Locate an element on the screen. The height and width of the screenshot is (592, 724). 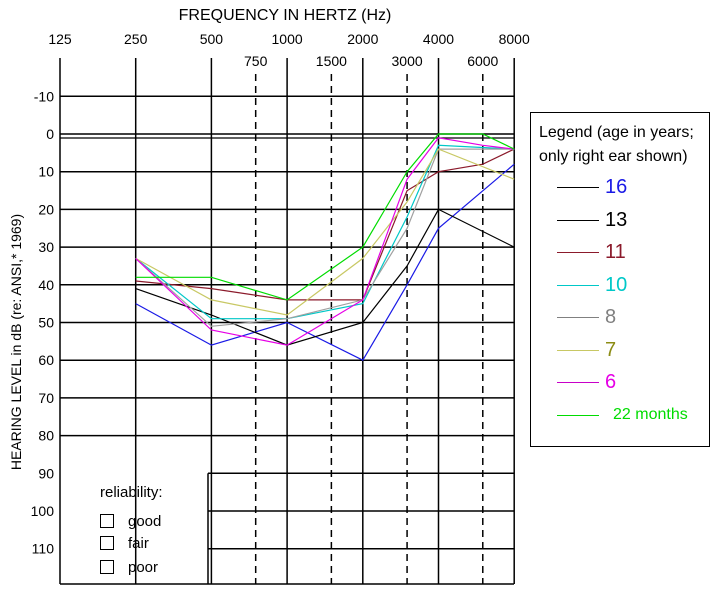
y-tick-40: 40 is located at coordinates (46, 285).